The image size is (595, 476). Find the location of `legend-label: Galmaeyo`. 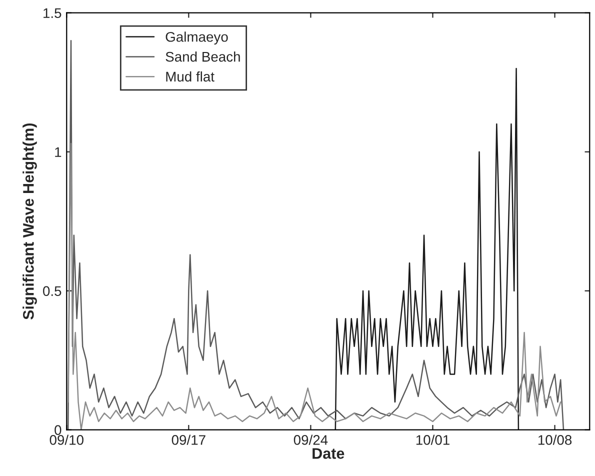

legend-label: Galmaeyo is located at coordinates (197, 38).